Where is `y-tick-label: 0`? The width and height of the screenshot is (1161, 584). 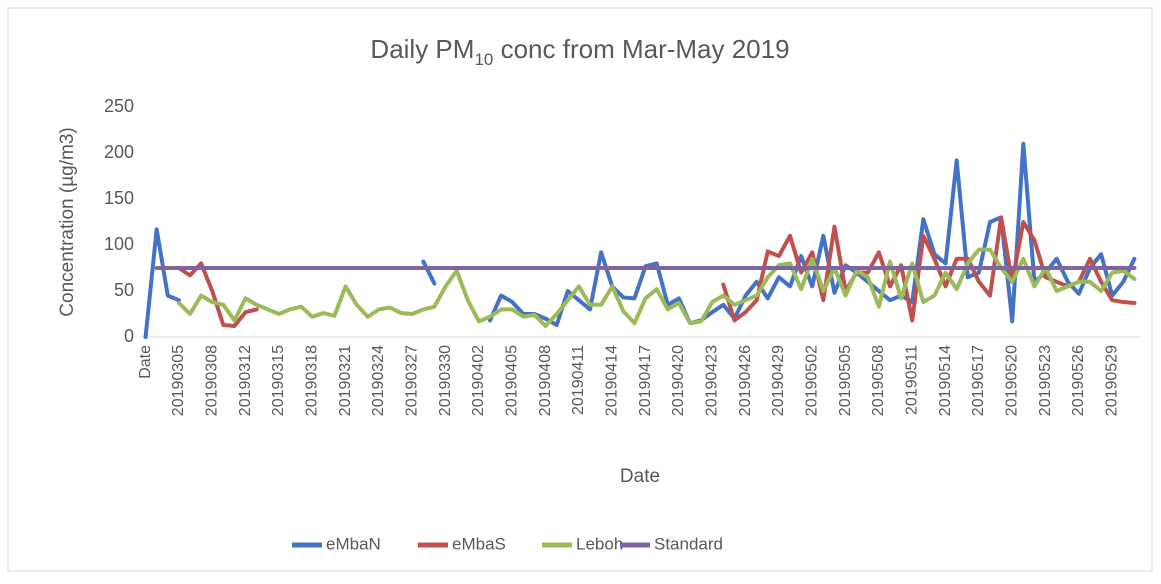
y-tick-label: 0 is located at coordinates (129, 336).